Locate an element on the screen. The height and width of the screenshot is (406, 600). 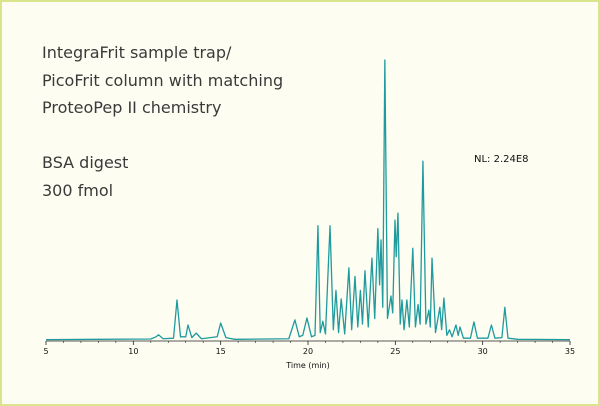
x-tick-label: 5 is located at coordinates (45, 351).